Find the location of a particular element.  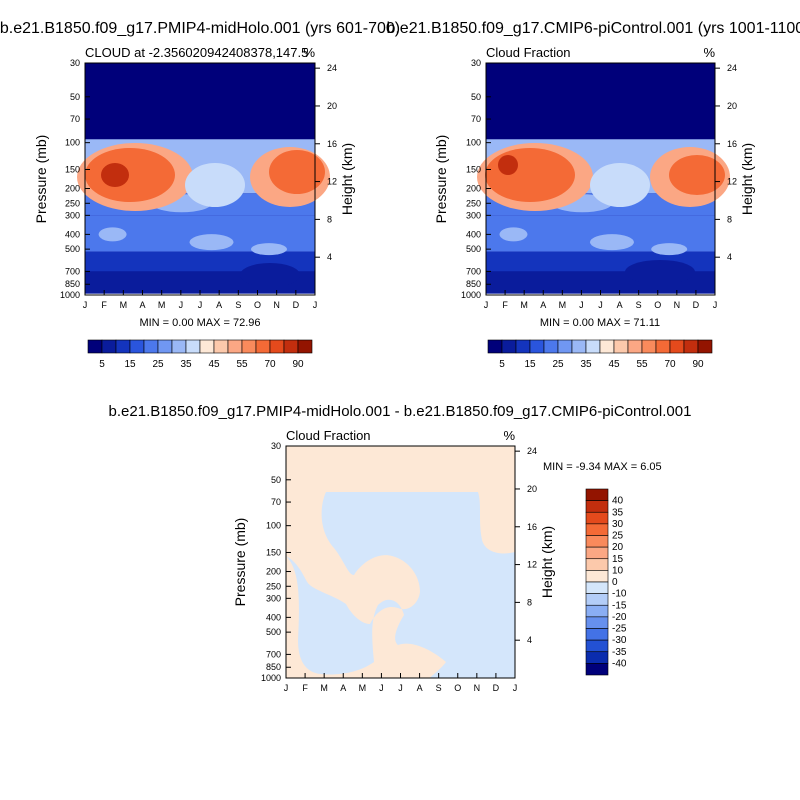

panel-2-blob-left-mid is located at coordinates (530, 175).